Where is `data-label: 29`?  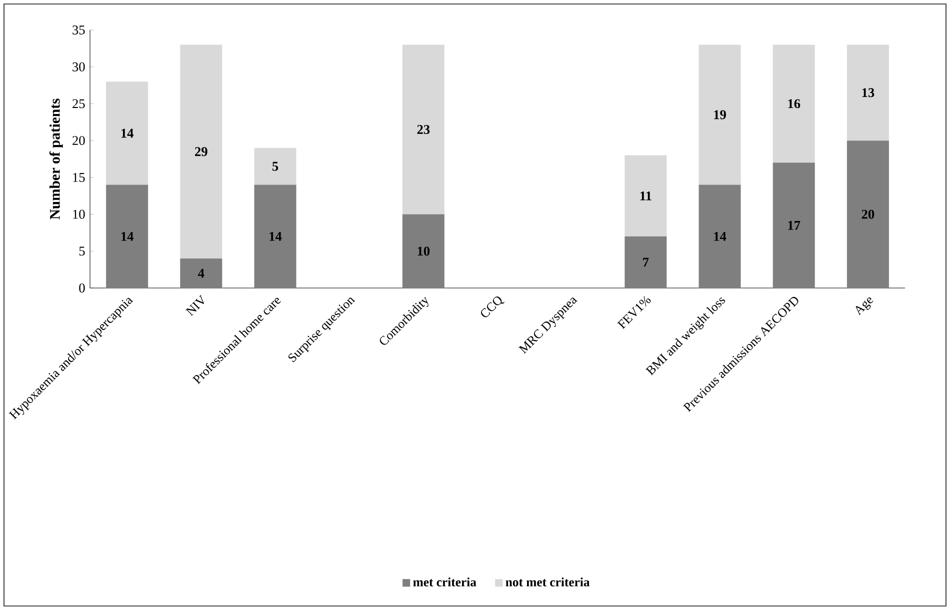
data-label: 29 is located at coordinates (201, 151).